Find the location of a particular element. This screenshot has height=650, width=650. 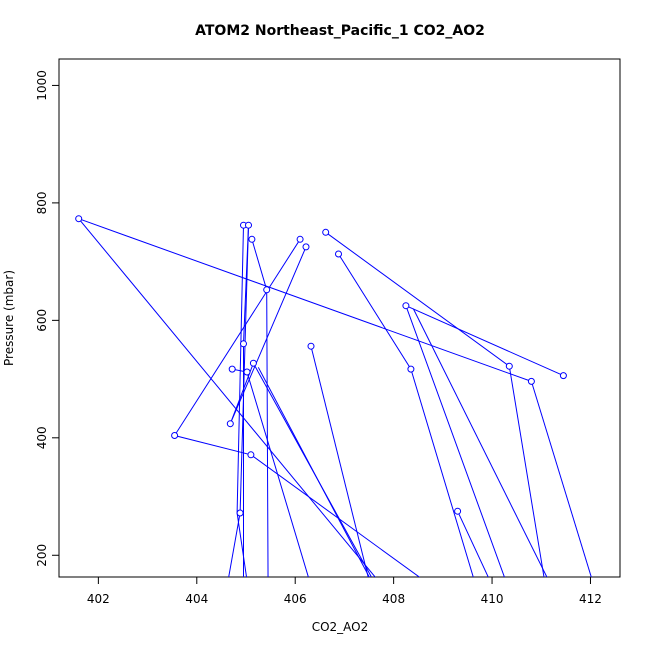

y-axis: 200 400 600 800 1000 is located at coordinates (47, 318).